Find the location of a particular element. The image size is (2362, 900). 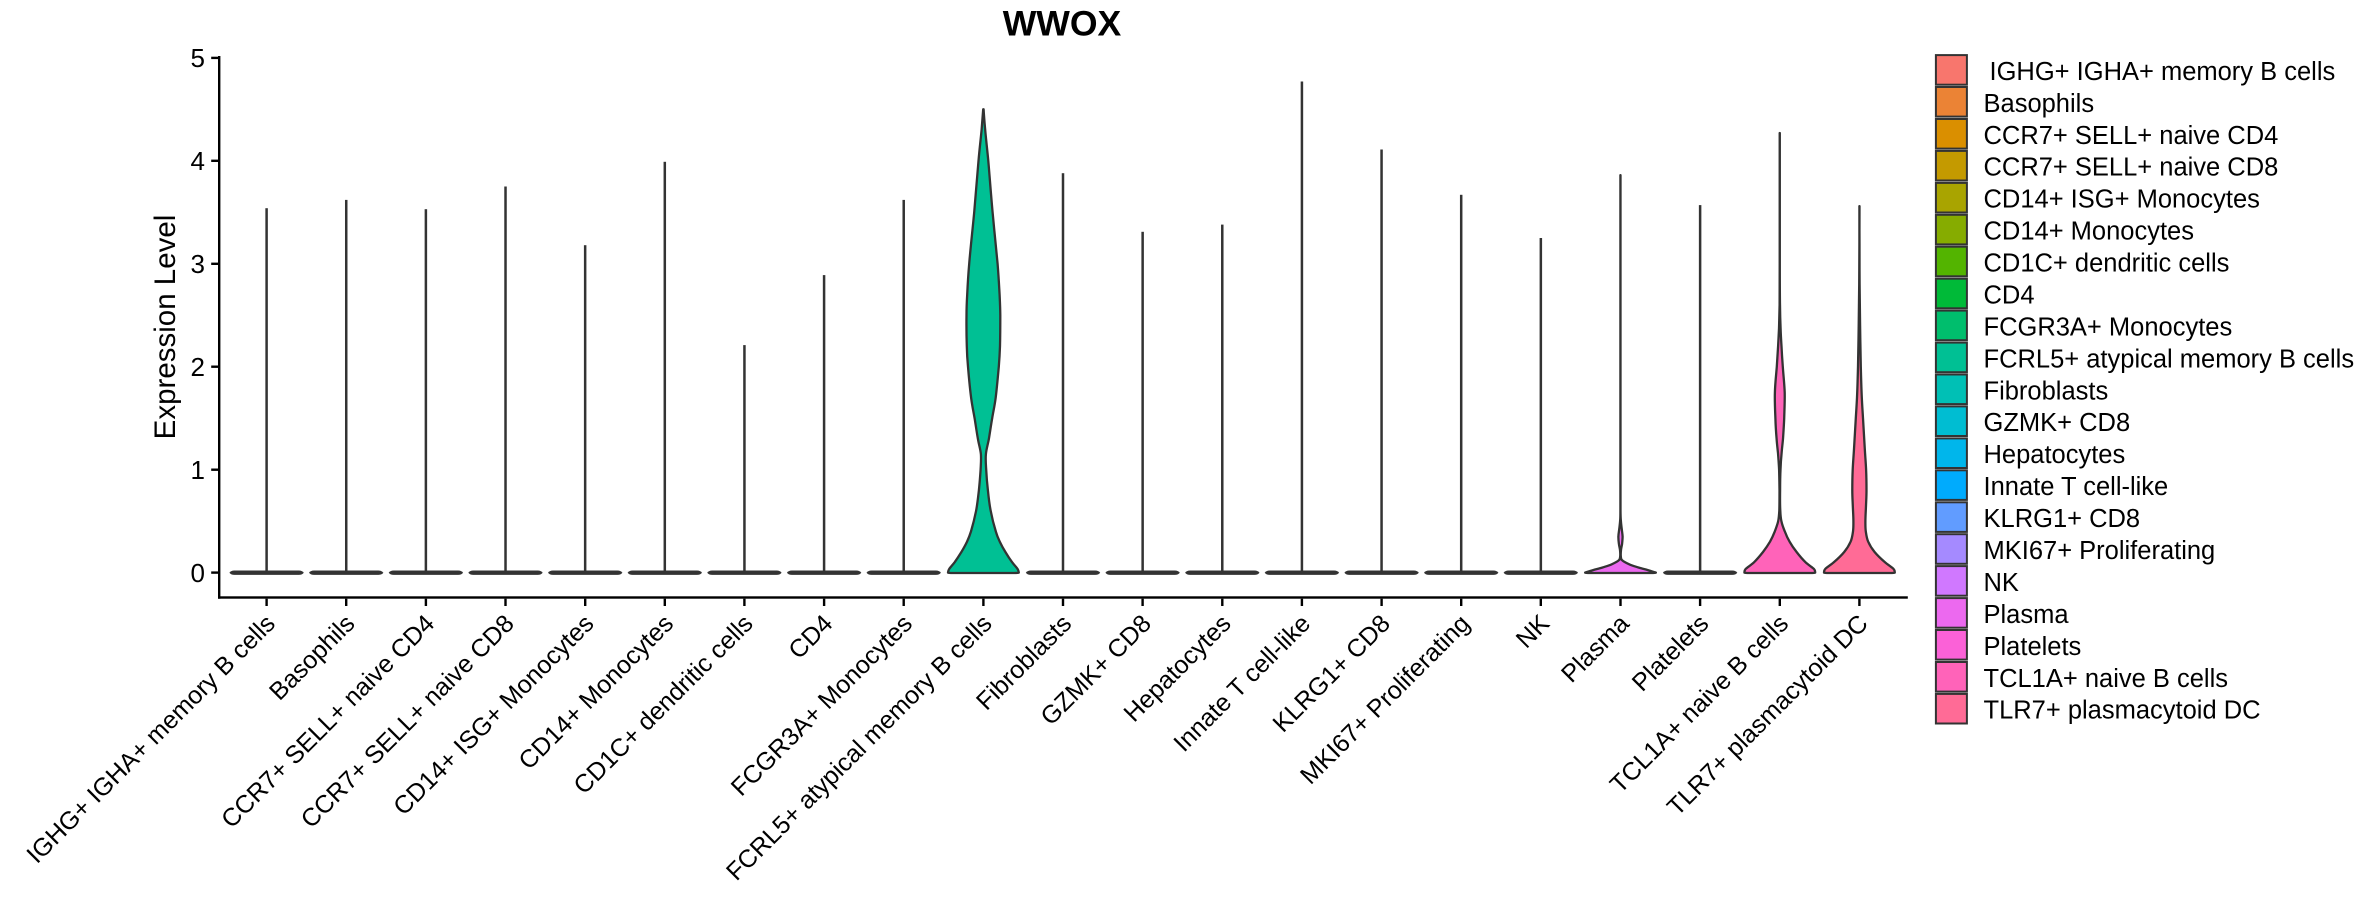

svg-text: Expression Level is located at coordinates (165, 327).